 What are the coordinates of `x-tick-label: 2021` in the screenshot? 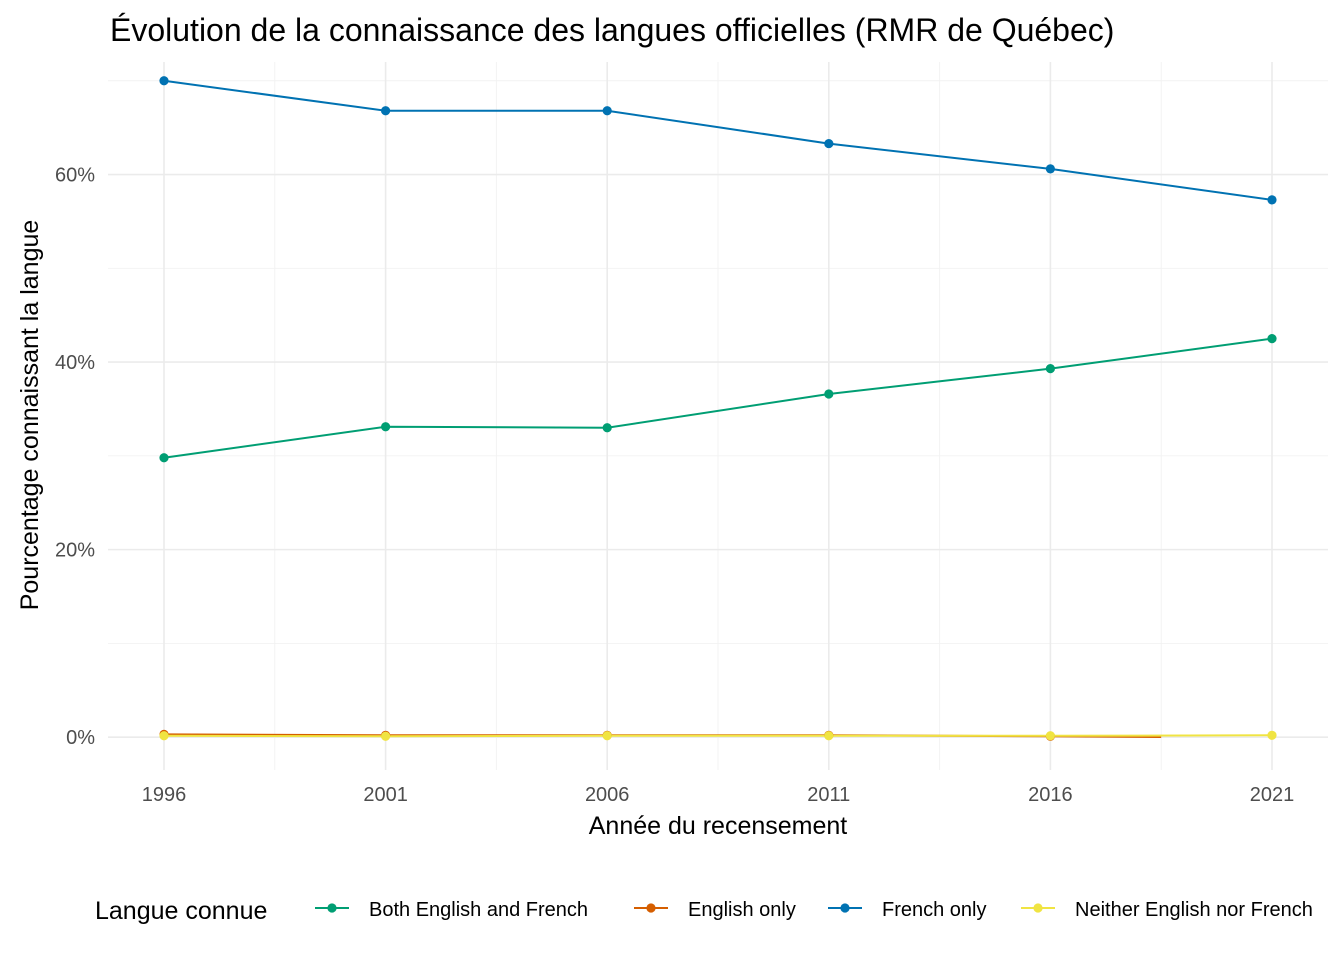 It's located at (1272, 795).